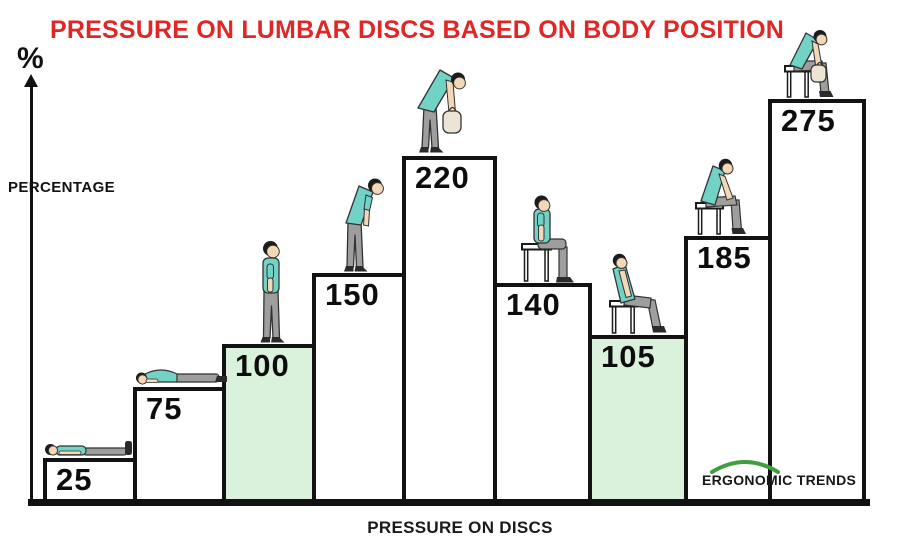  What do you see at coordinates (745, 467) in the screenshot?
I see `logo-arc-icon` at bounding box center [745, 467].